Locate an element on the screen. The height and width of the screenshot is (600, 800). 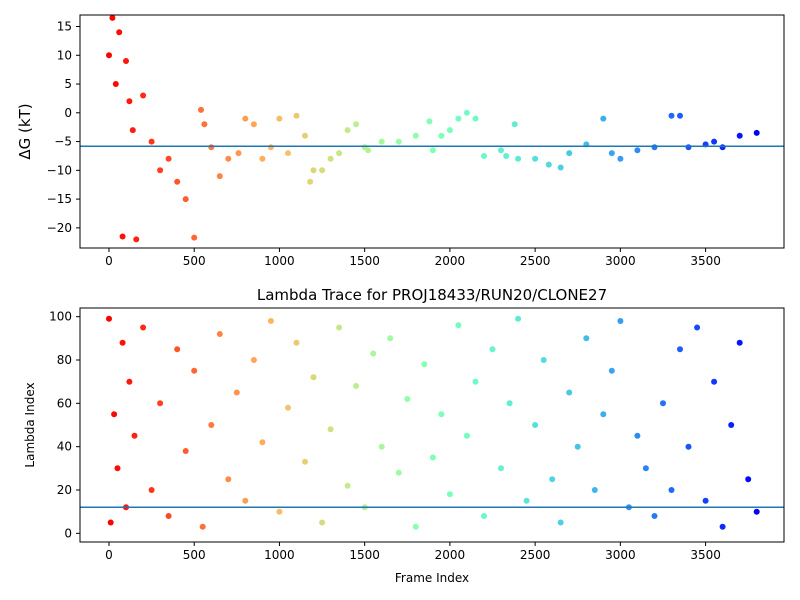
y-tick-label: 15 is located at coordinates (64, 27).